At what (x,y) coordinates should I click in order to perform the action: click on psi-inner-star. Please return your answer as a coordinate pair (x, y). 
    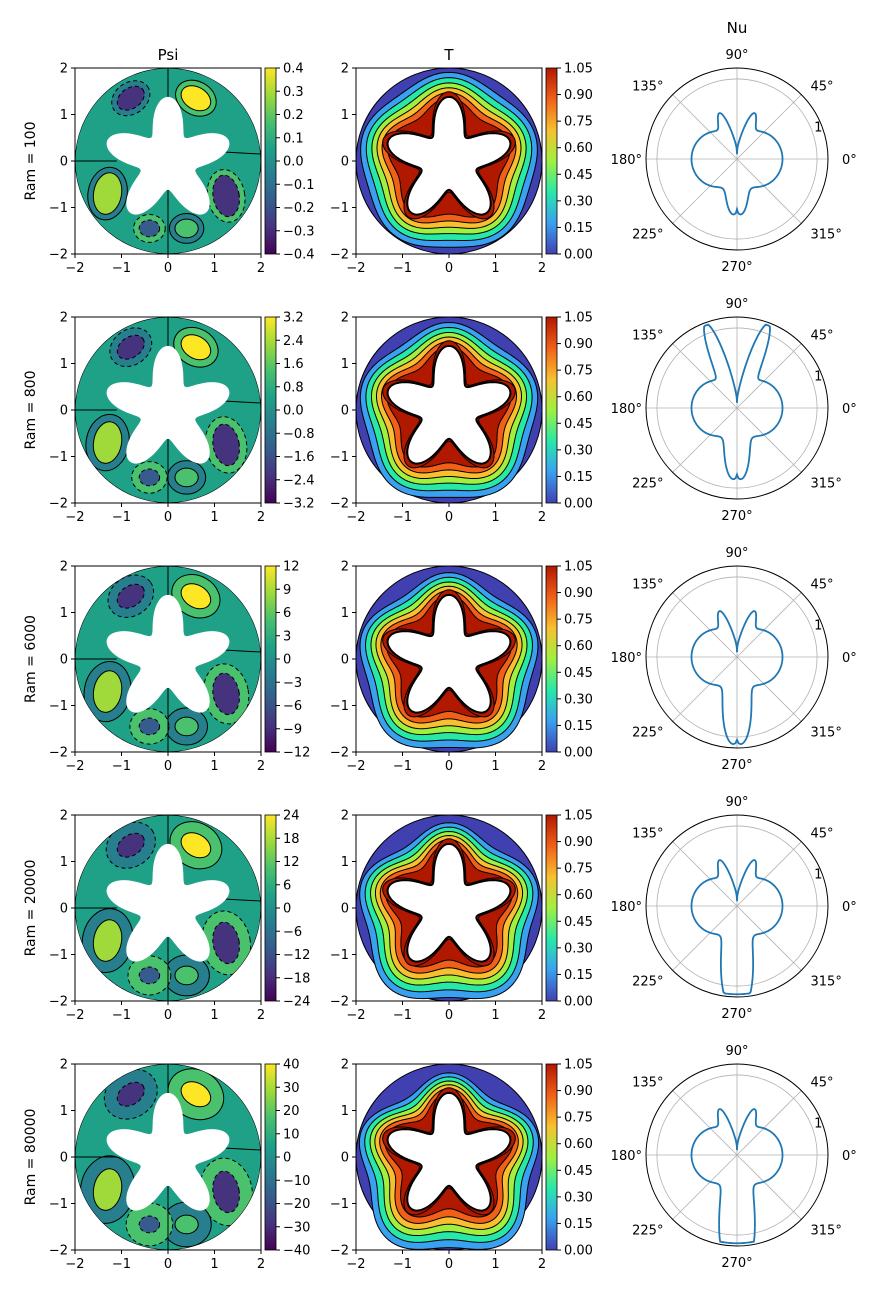
    Looking at the image, I should click on (168, 155).